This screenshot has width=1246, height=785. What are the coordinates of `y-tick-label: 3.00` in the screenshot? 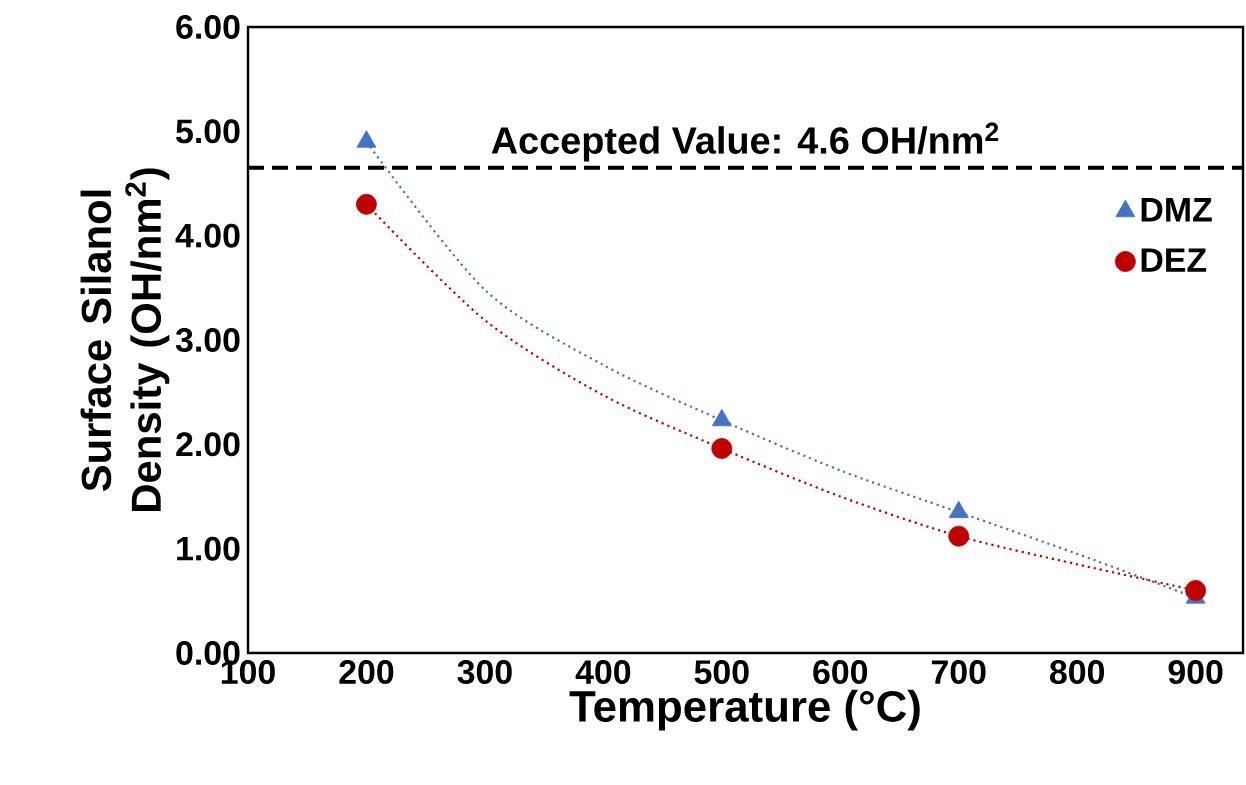 It's located at (207, 340).